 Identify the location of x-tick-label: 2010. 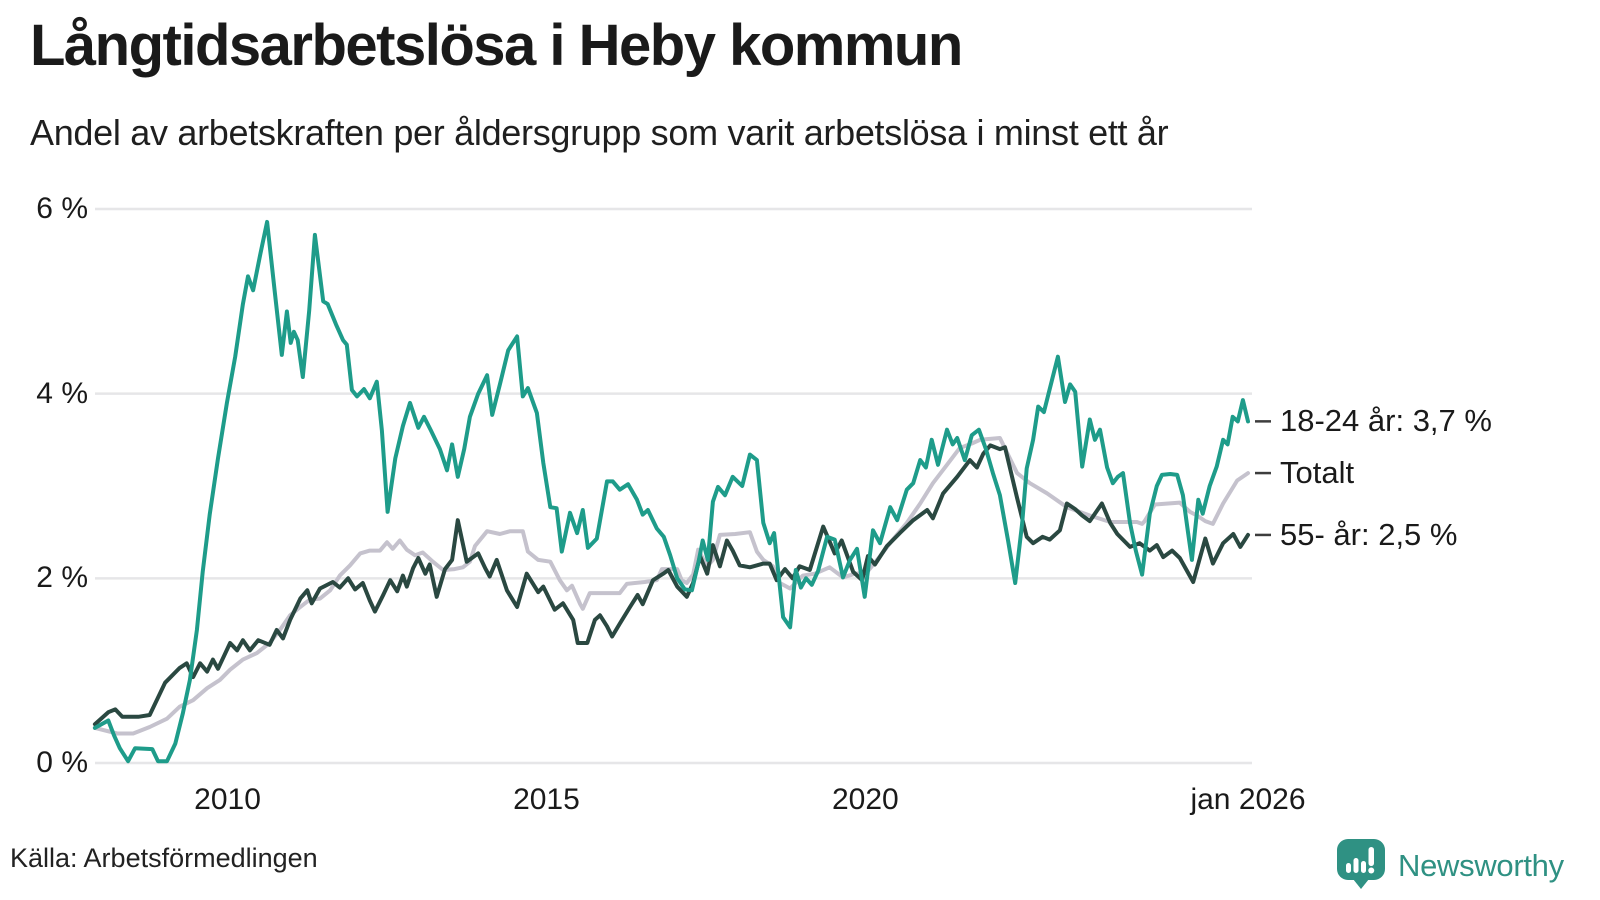
(227, 799).